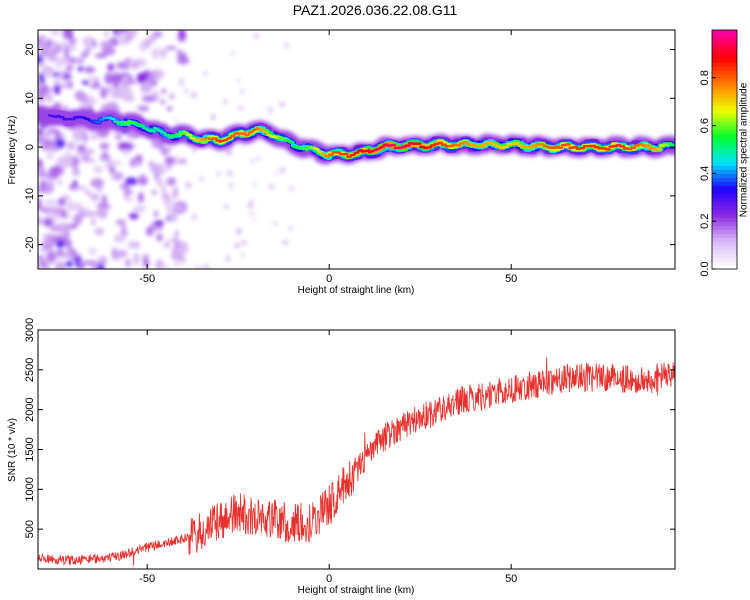 This screenshot has height=600, width=750. Describe the element at coordinates (744, 149) in the screenshot. I see `colorbar-title: Normalized spectral amplitude` at that location.